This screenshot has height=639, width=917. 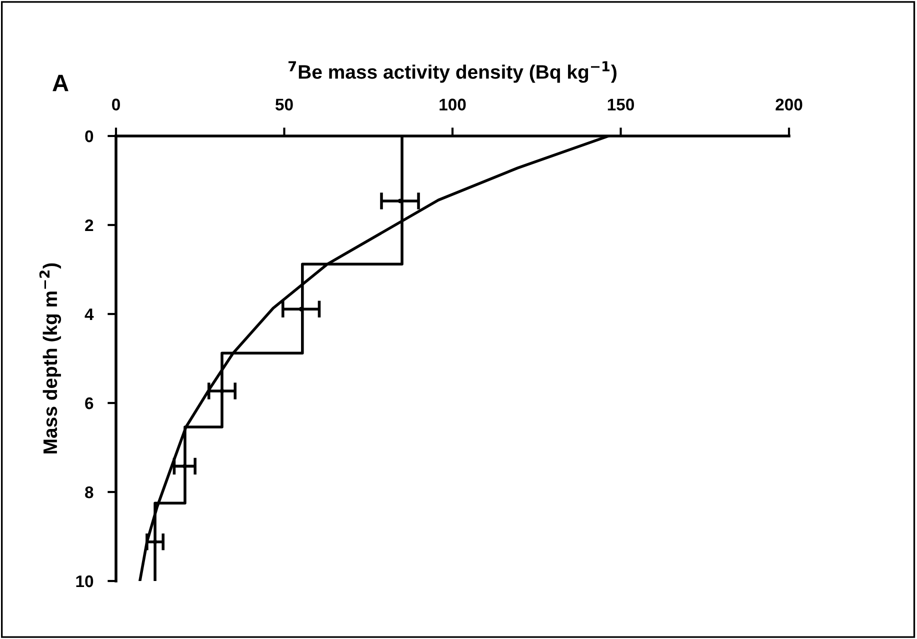 I want to click on y-axis-title: Mass depth (kg m$^{−2}$), so click(x=50, y=358).